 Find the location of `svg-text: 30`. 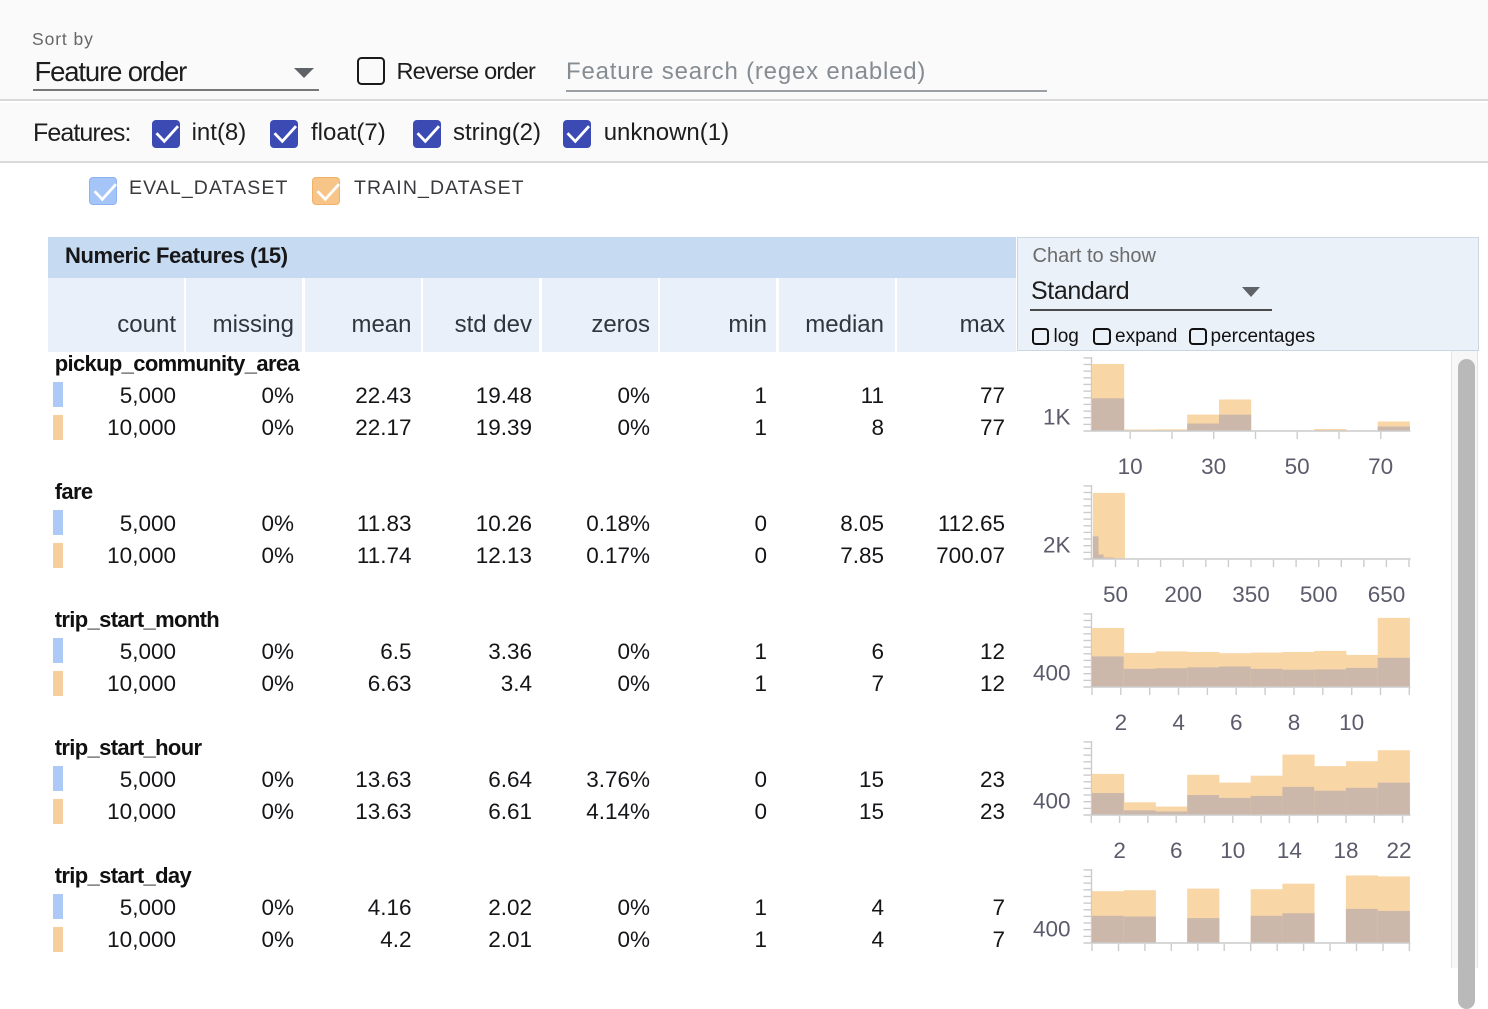

svg-text: 30 is located at coordinates (1213, 466).